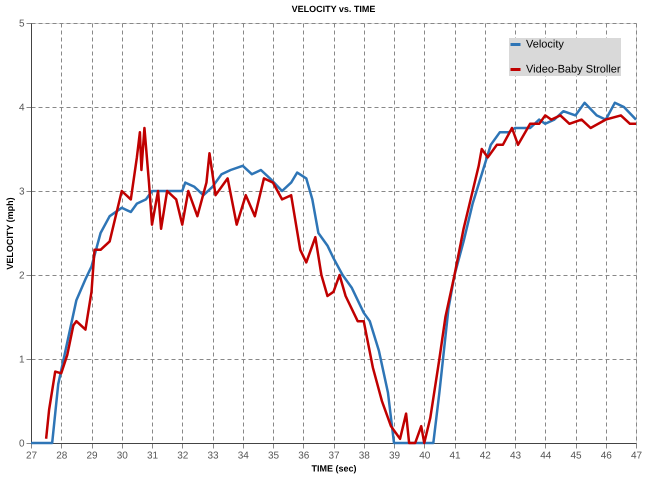  Describe the element at coordinates (334, 456) in the screenshot. I see `x-tick-label: 37` at that location.